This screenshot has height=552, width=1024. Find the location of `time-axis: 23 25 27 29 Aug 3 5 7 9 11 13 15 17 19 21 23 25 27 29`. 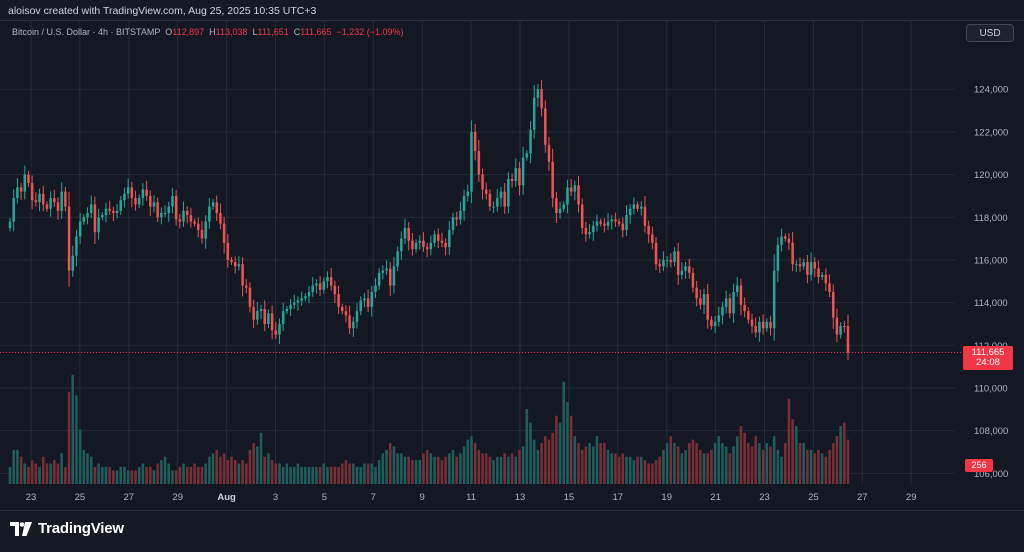

time-axis: 23 25 27 29 Aug 3 5 7 9 11 13 15 17 19 21 23 25 27 29 is located at coordinates (471, 497).